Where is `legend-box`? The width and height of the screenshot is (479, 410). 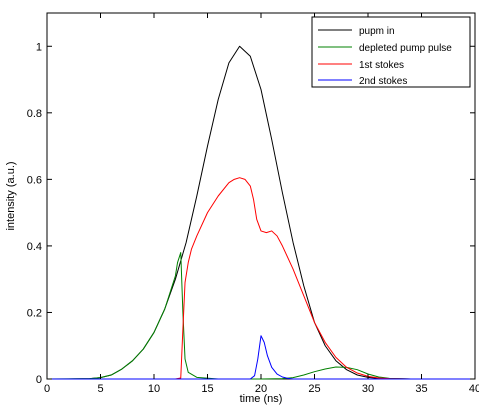 legend-box is located at coordinates (391, 52).